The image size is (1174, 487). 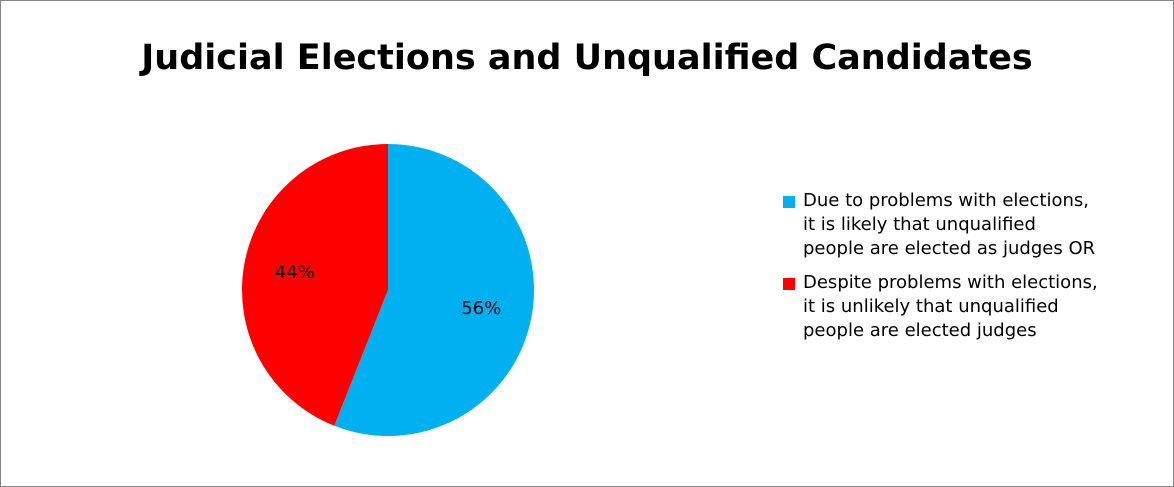 I want to click on pie-label-likely: 56%, so click(x=481, y=308).